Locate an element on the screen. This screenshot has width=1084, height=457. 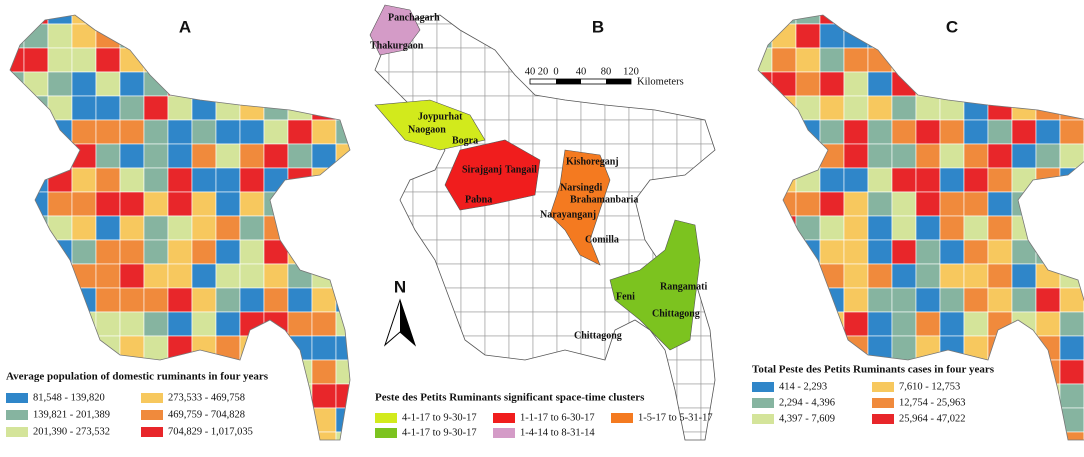
scale-tick: 120 is located at coordinates (631, 71).